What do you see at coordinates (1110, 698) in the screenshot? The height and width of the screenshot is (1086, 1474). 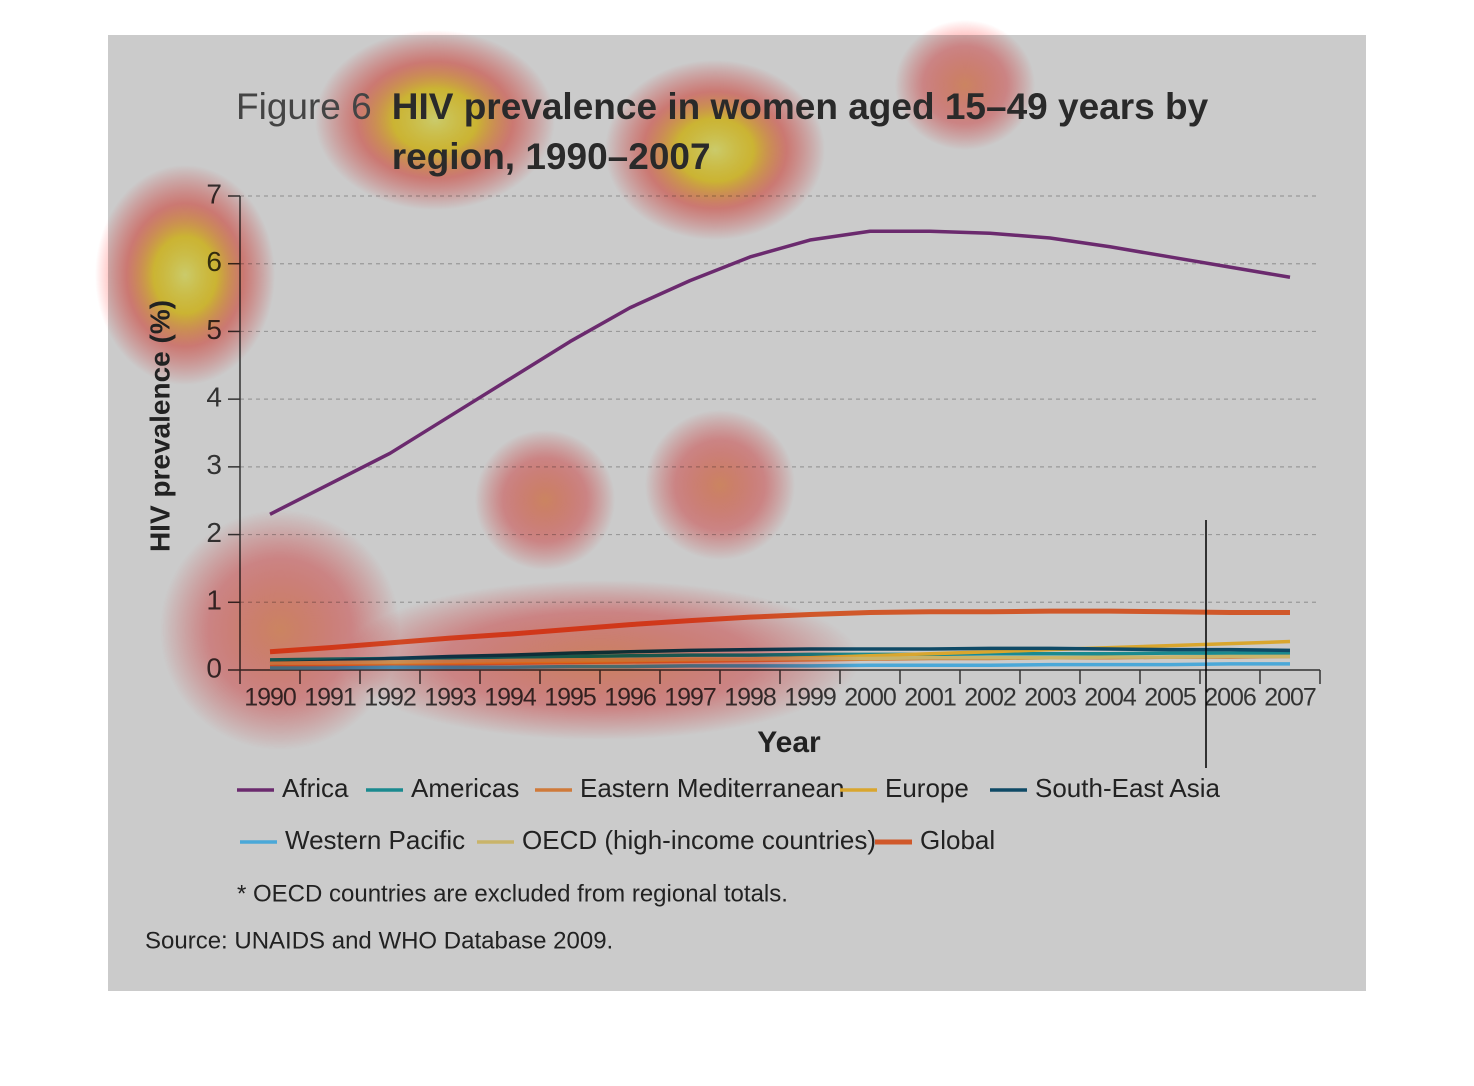 I see `x-tick-label: 2004` at bounding box center [1110, 698].